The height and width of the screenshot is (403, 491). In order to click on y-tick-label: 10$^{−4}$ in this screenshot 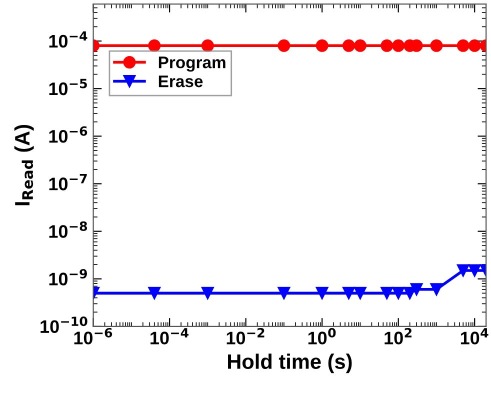, I will do `click(68, 39)`.